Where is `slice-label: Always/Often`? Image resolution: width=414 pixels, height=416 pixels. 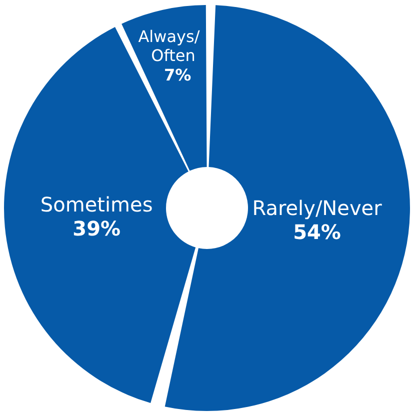 slice-label: Always/Often is located at coordinates (169, 46).